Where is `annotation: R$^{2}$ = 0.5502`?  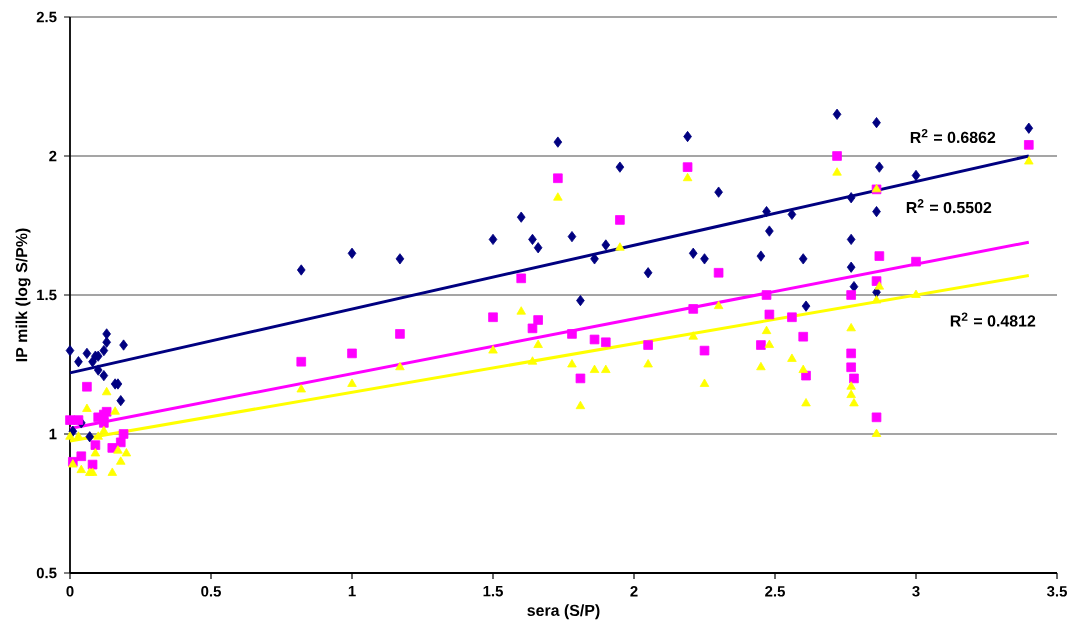
annotation: R$^{2}$ = 0.5502 is located at coordinates (949, 206).